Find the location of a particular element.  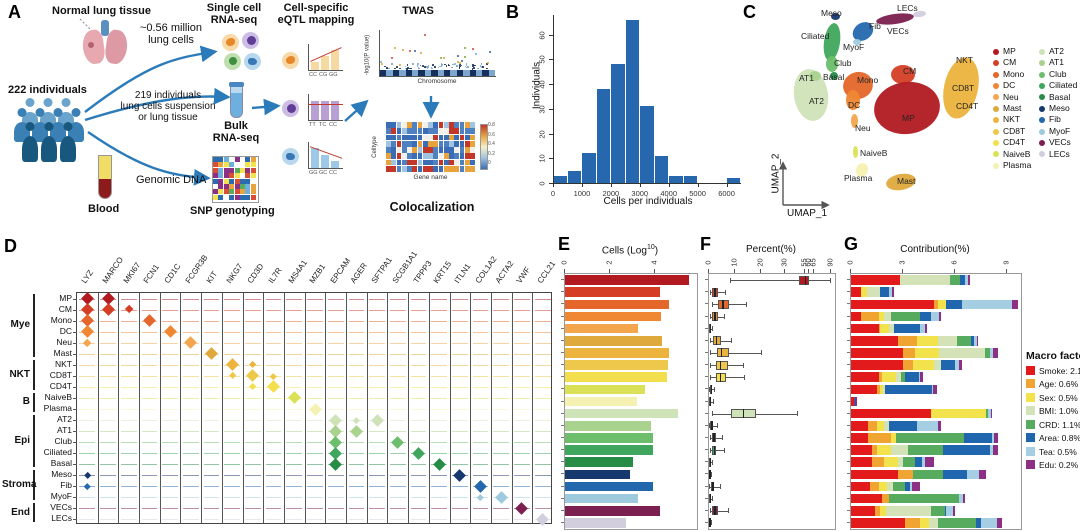

macro-factor-item: CRD: 1.1% is located at coordinates (1053, 424).